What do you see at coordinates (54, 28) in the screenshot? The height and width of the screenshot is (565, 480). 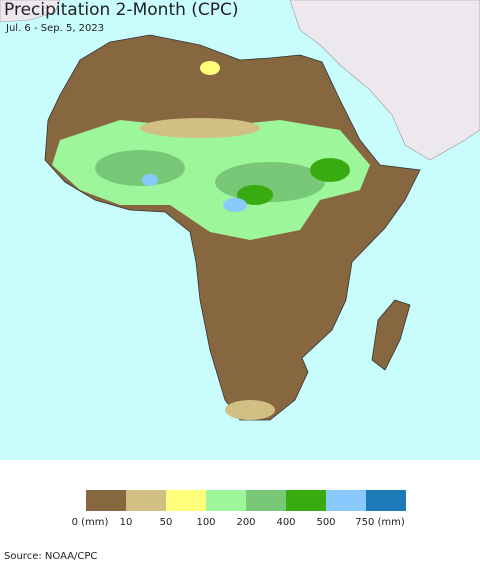 I see `subtitle: Jul. 6 - Sep. 5, 2023` at bounding box center [54, 28].